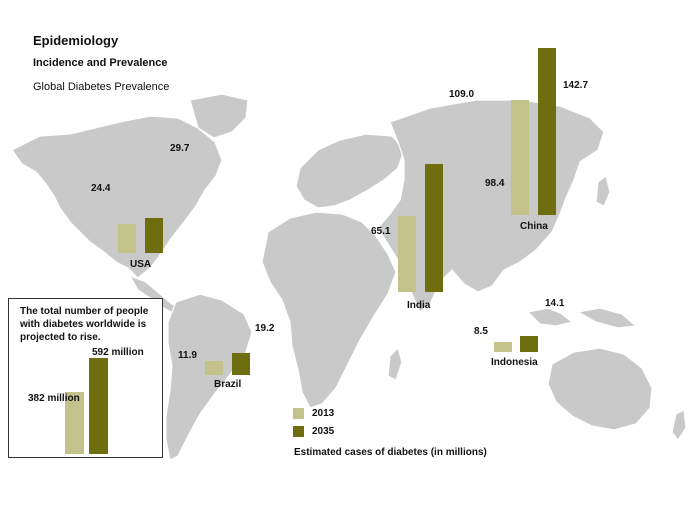 Image resolution: width=700 pixels, height=526 pixels. Describe the element at coordinates (98, 405) in the screenshot. I see `inset-bar-2035` at that location.